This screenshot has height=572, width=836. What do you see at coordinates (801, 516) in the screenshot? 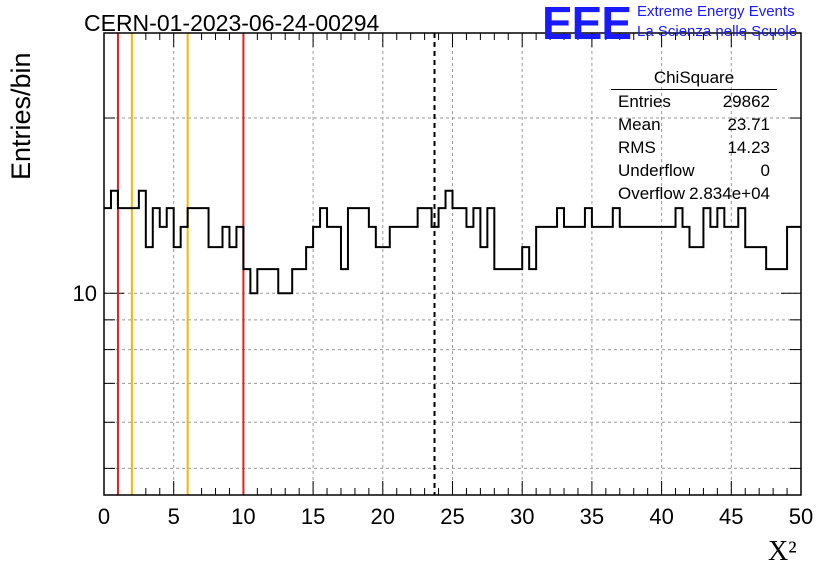
I see `x-tick-label: 50` at bounding box center [801, 516].